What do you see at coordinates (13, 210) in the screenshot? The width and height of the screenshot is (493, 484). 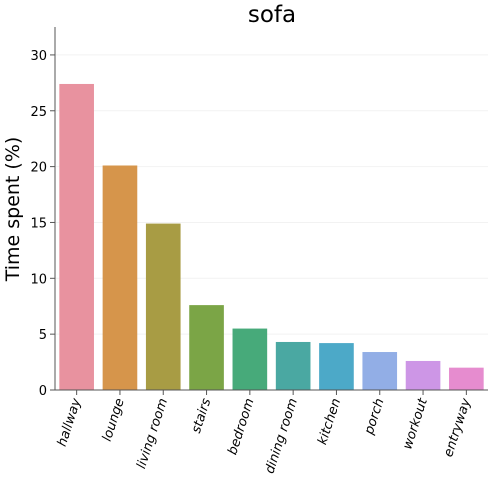 I see `y-axis-label: Time spent (%)` at bounding box center [13, 210].